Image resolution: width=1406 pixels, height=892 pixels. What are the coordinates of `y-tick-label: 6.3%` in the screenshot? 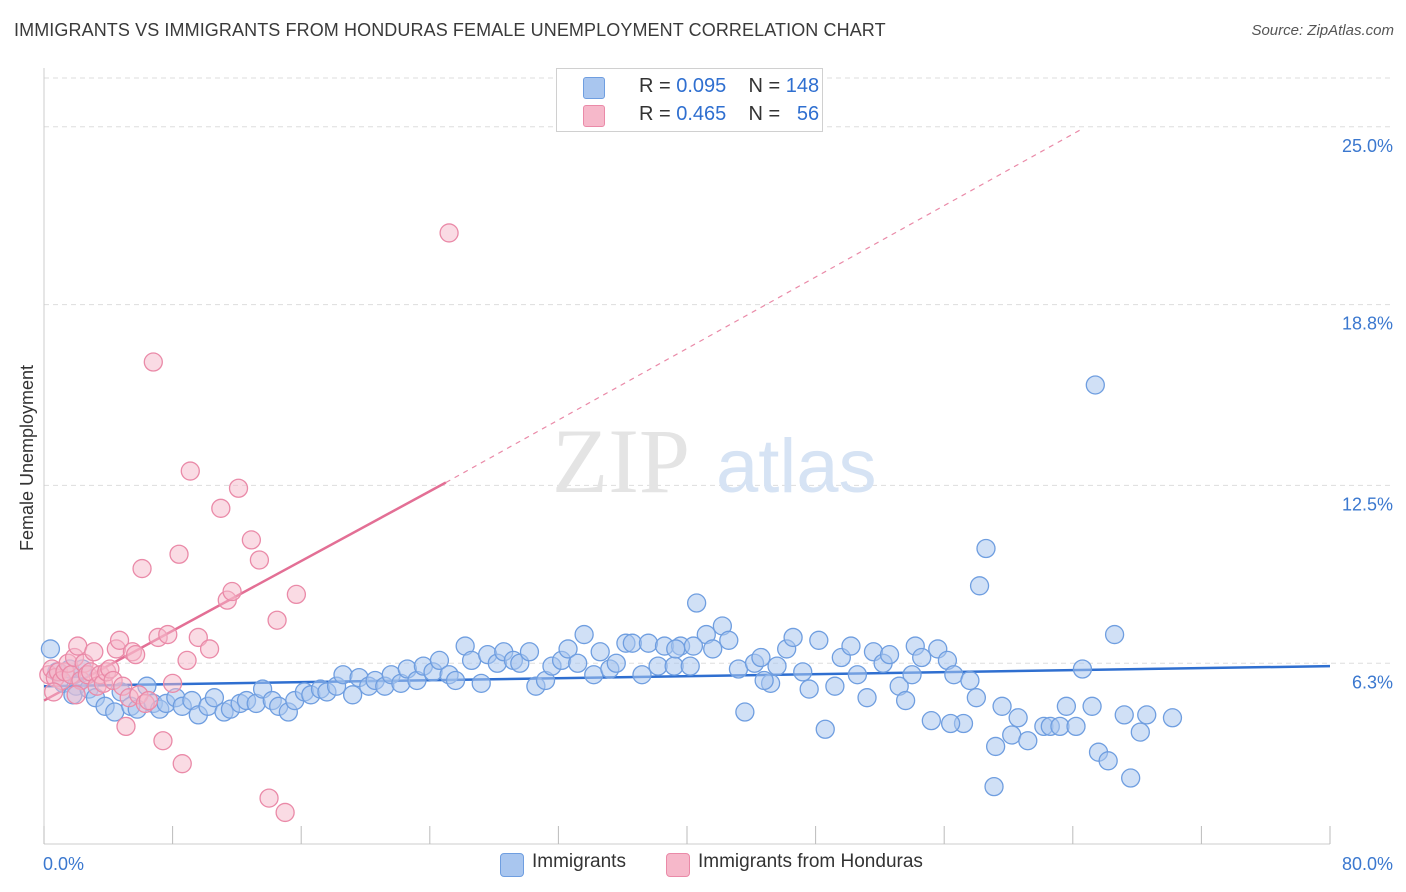 It's located at (1372, 682).